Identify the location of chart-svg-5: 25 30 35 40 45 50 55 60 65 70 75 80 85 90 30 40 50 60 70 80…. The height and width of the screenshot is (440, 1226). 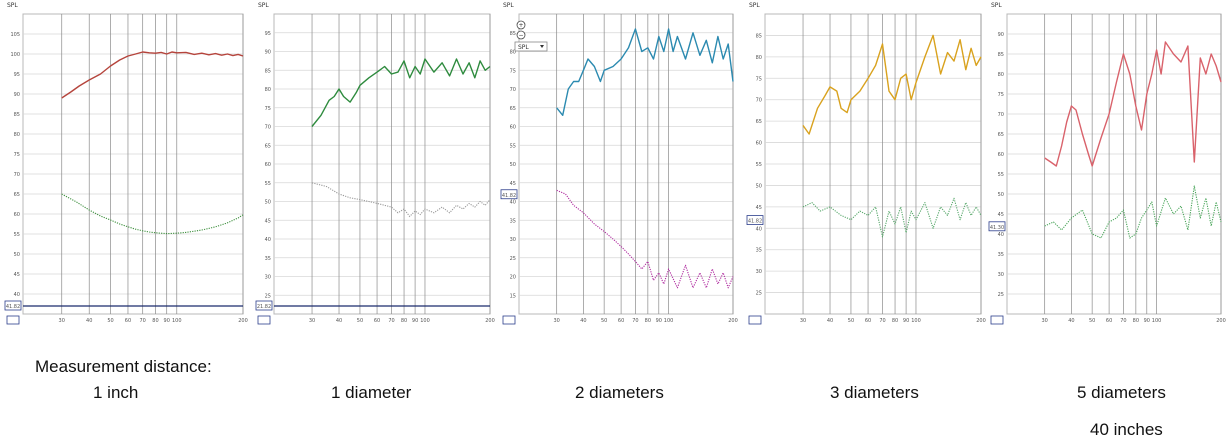
(1107, 163).